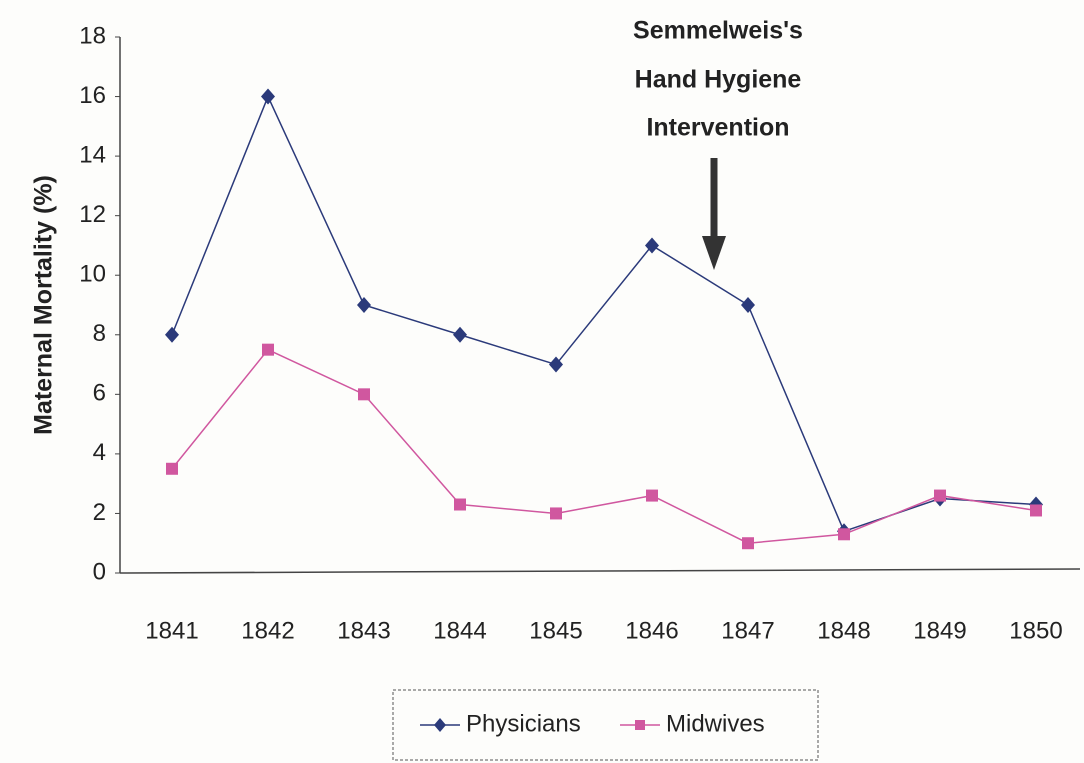  What do you see at coordinates (718, 80) in the screenshot?
I see `annotation: Hand Hygiene` at bounding box center [718, 80].